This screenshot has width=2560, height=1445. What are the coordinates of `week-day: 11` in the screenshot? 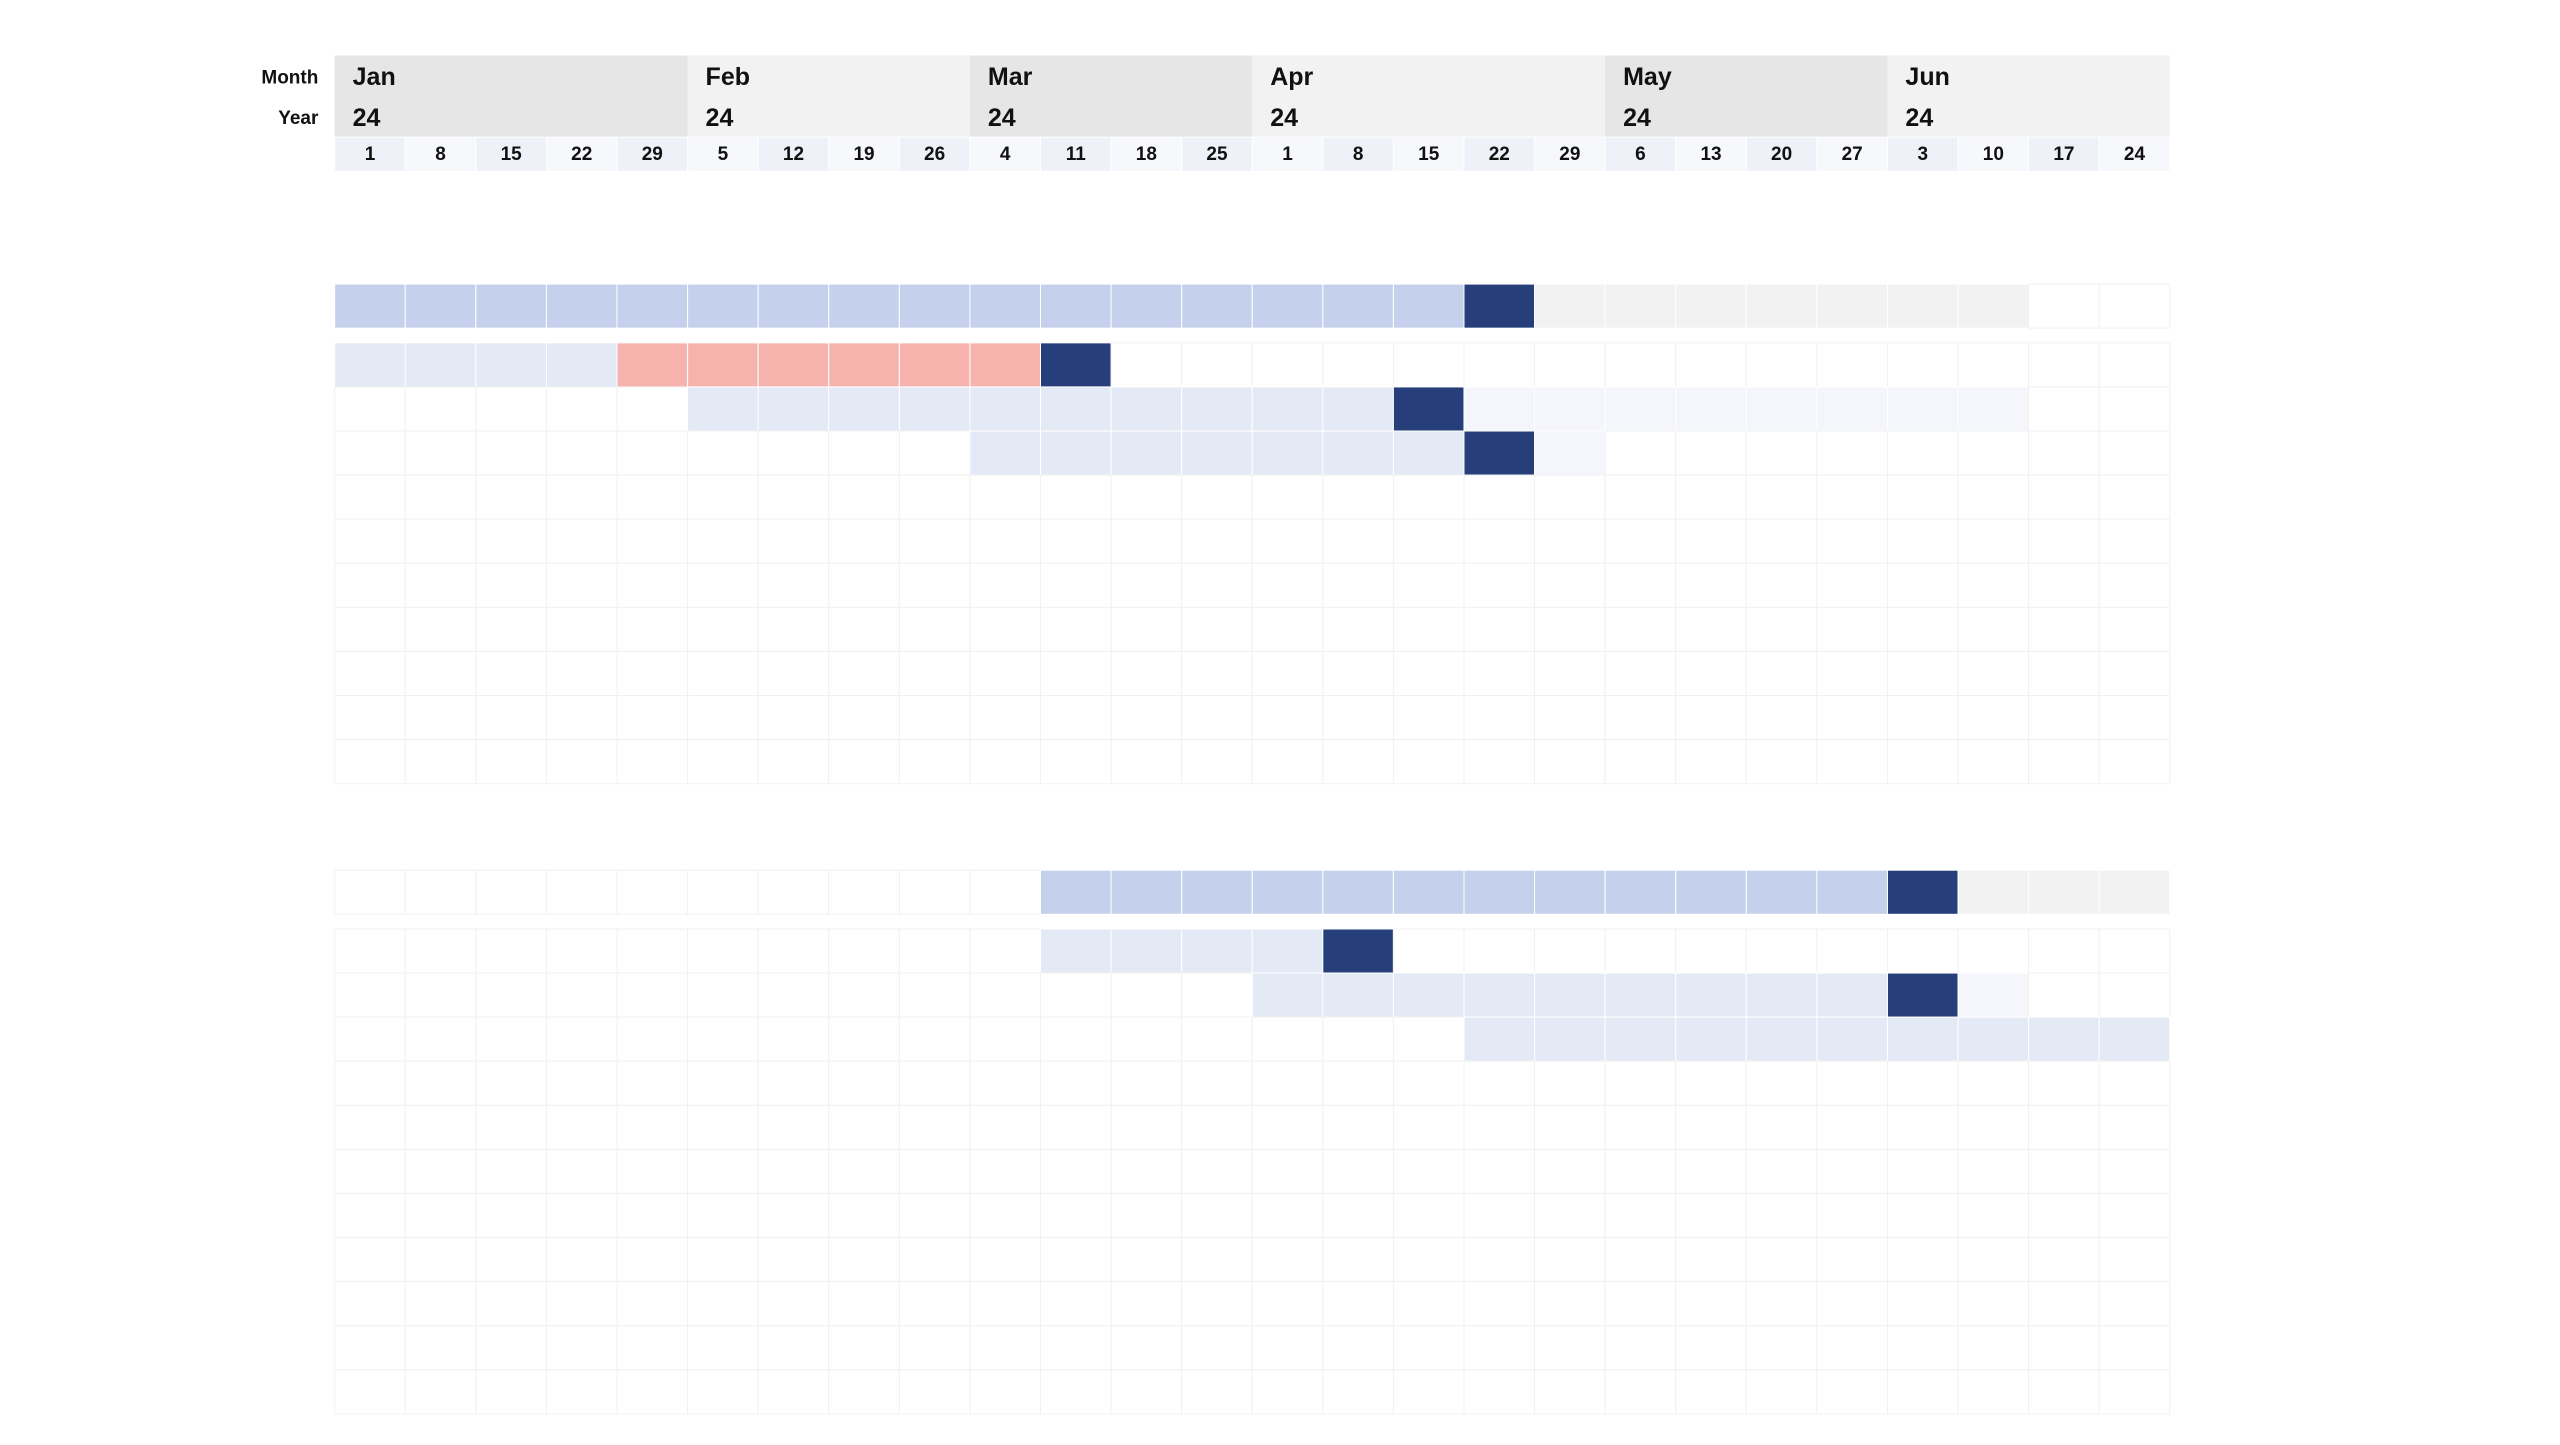 It's located at (1076, 154).